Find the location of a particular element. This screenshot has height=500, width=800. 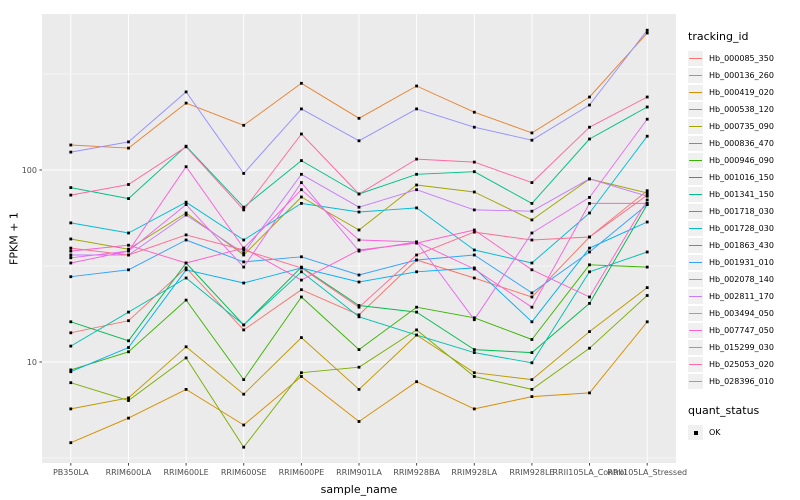

legend-item-label: Hb_001728_030 is located at coordinates (741, 228).